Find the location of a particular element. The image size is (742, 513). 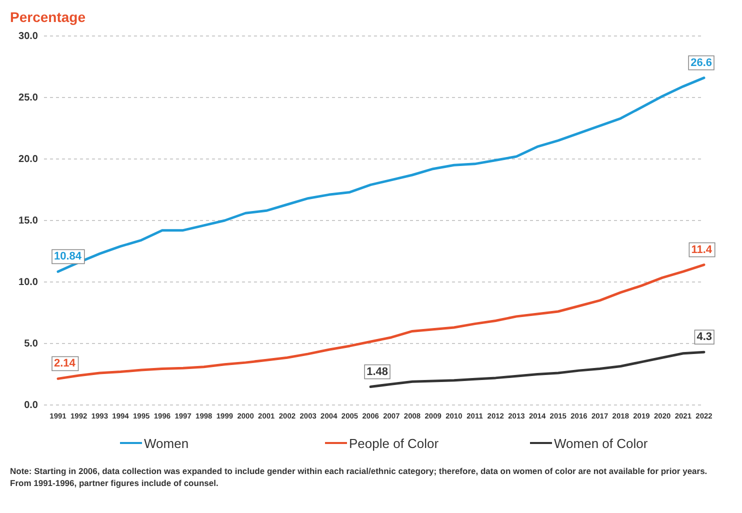

y-tick-label: 20.0 is located at coordinates (28, 160).